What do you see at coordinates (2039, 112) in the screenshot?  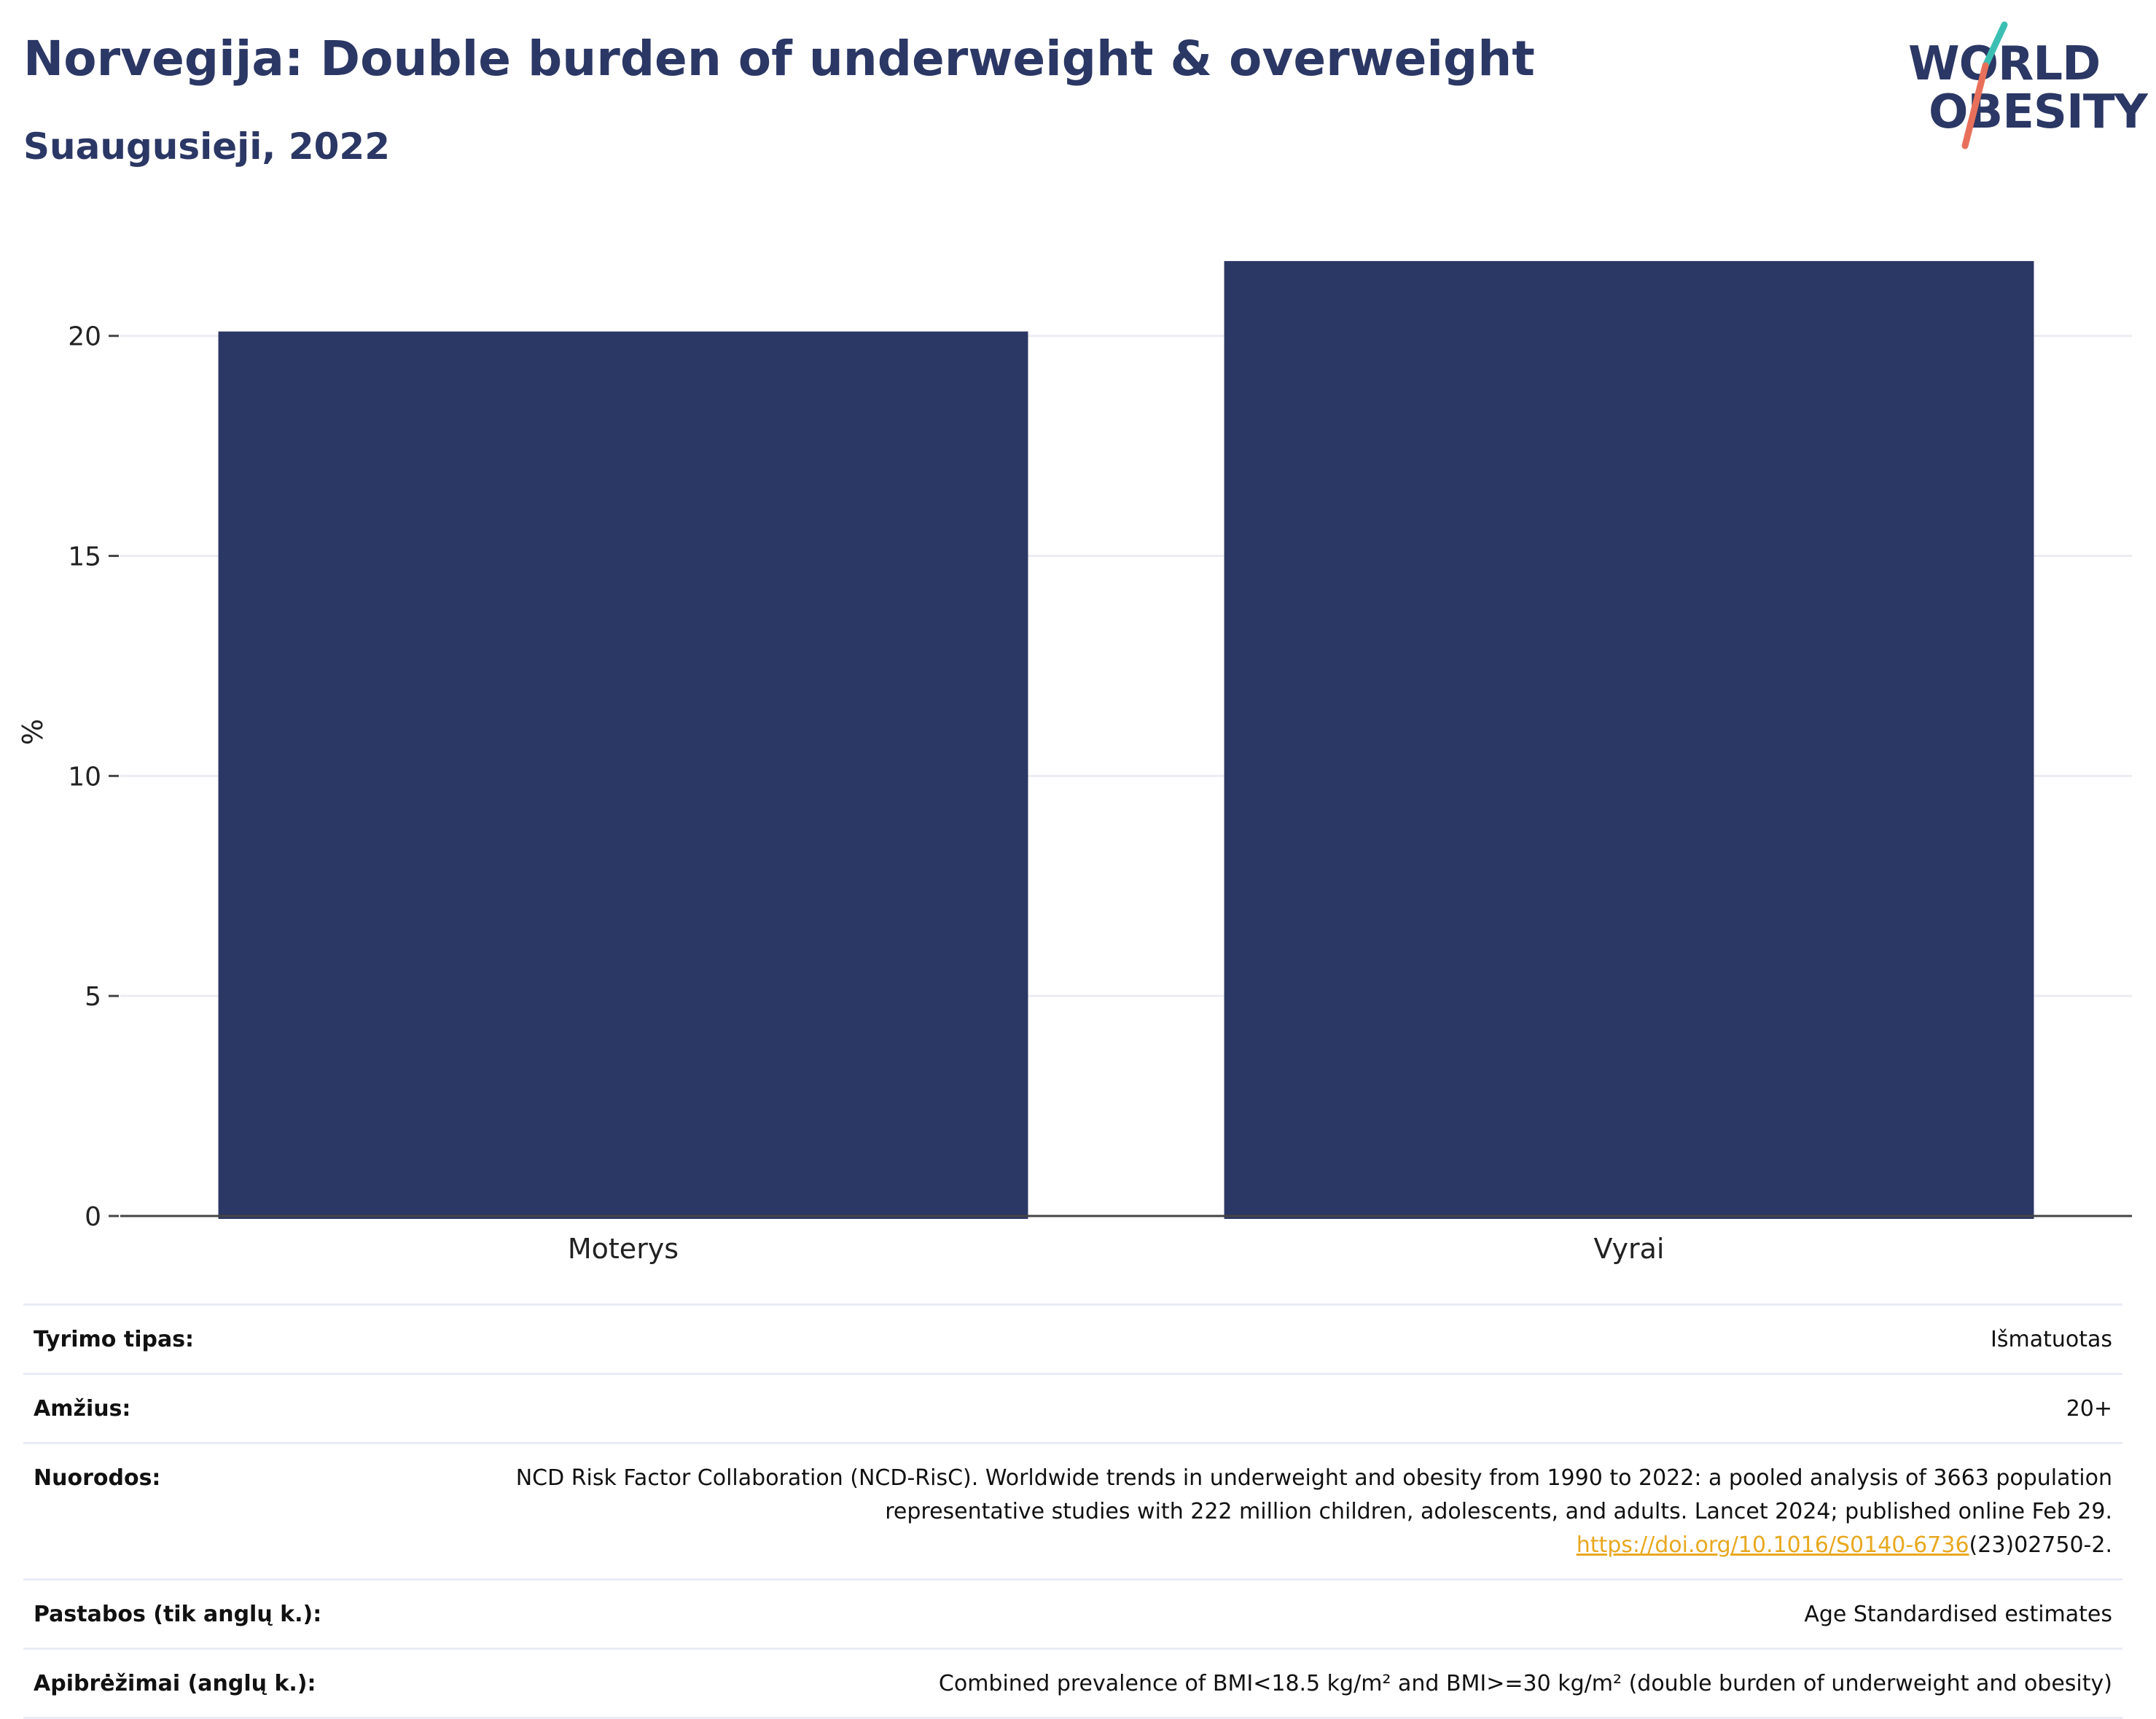 I see `logo-line2: OBESITY` at bounding box center [2039, 112].